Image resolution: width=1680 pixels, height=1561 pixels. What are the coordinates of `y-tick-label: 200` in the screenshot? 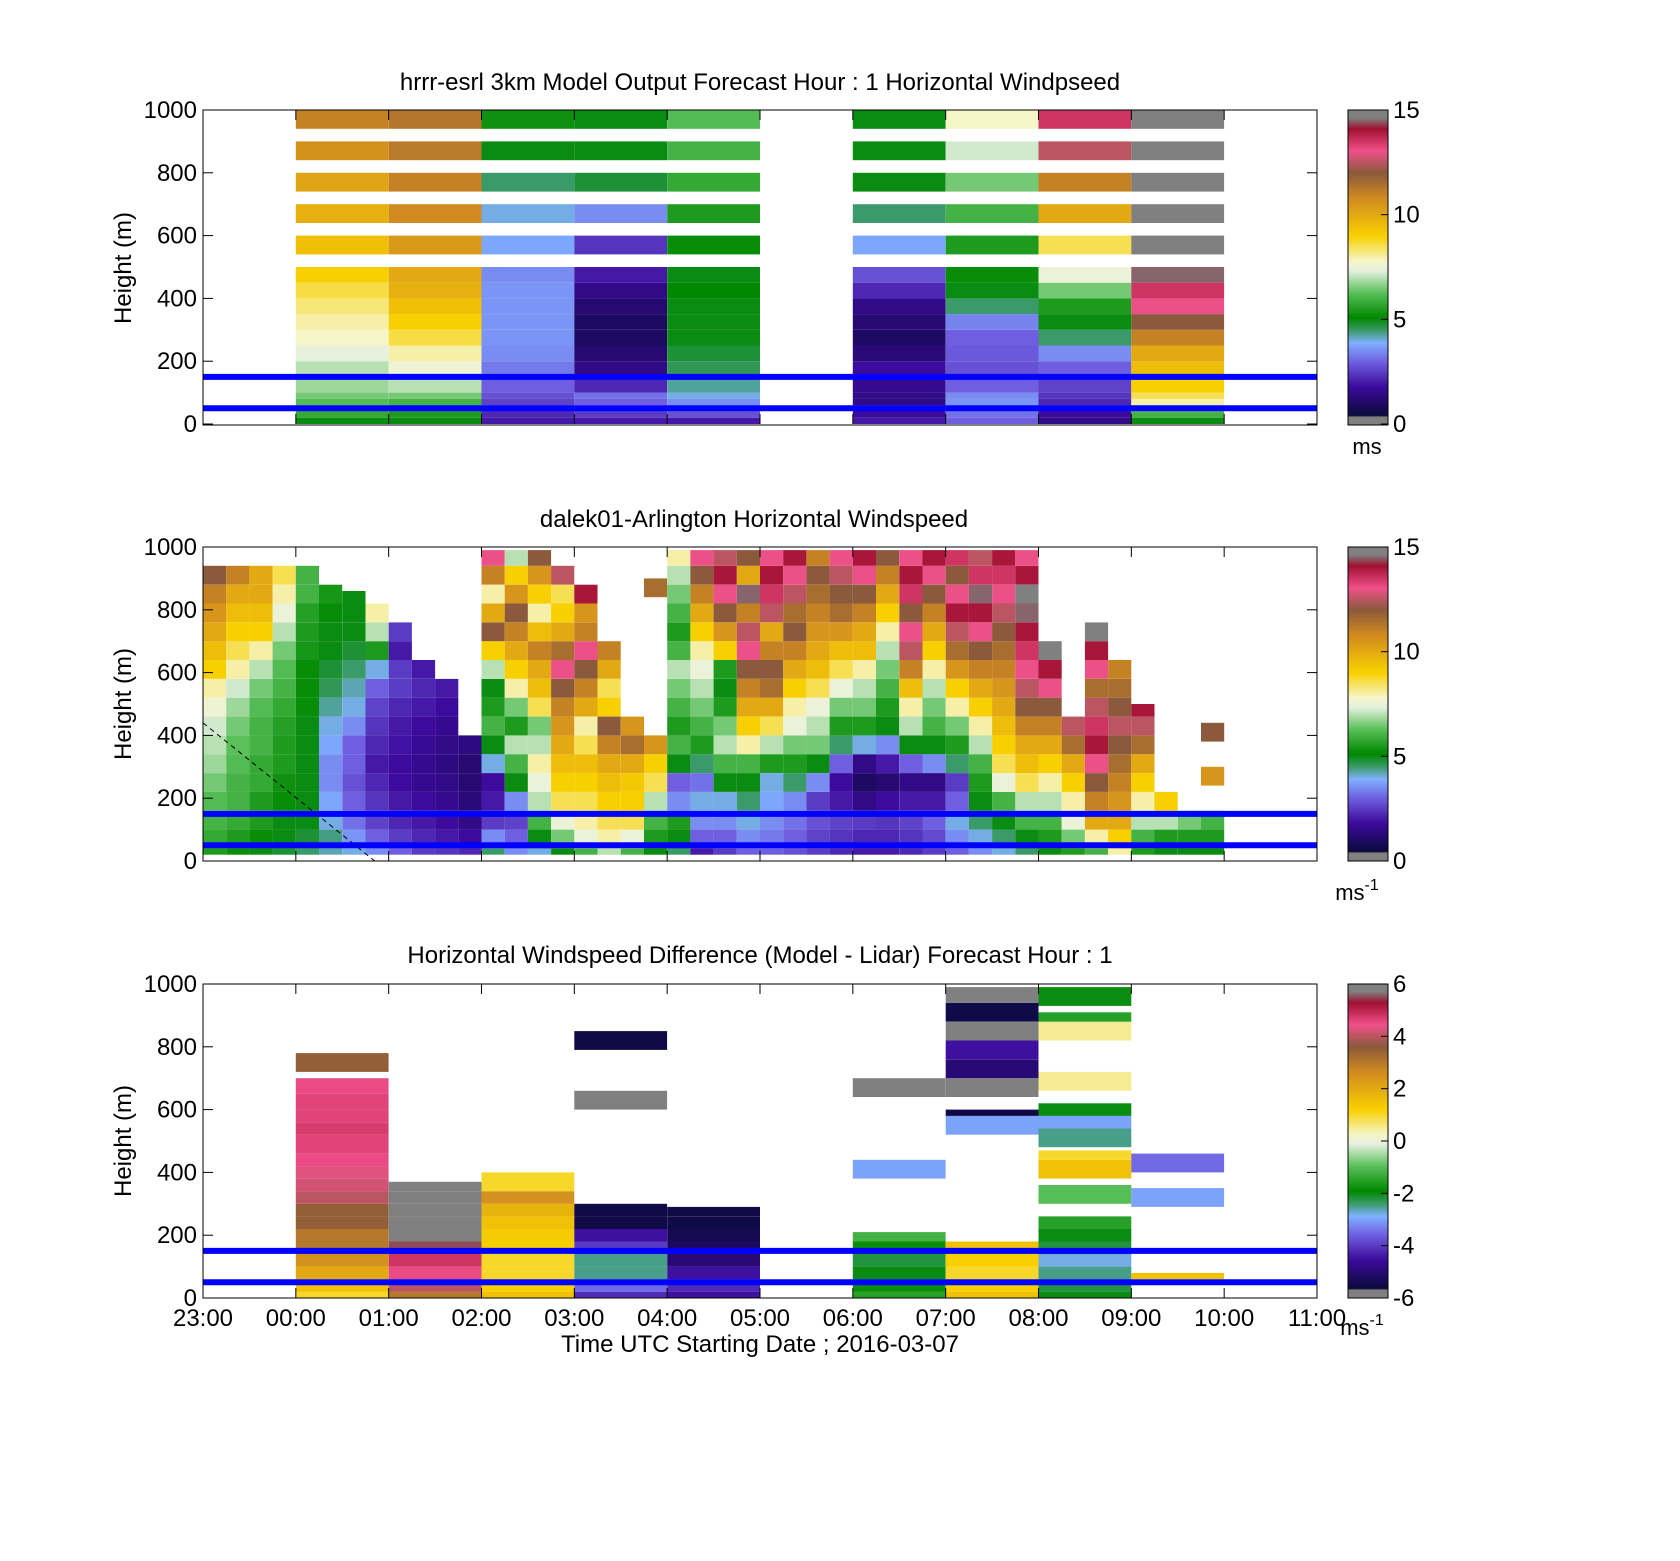 It's located at (177, 798).